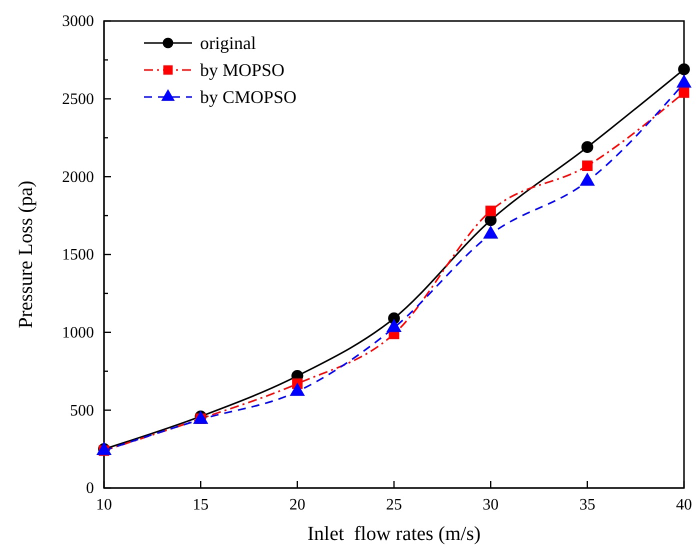 This screenshot has height=554, width=696. What do you see at coordinates (78, 333) in the screenshot?
I see `y-tick-label: 1000` at bounding box center [78, 333].